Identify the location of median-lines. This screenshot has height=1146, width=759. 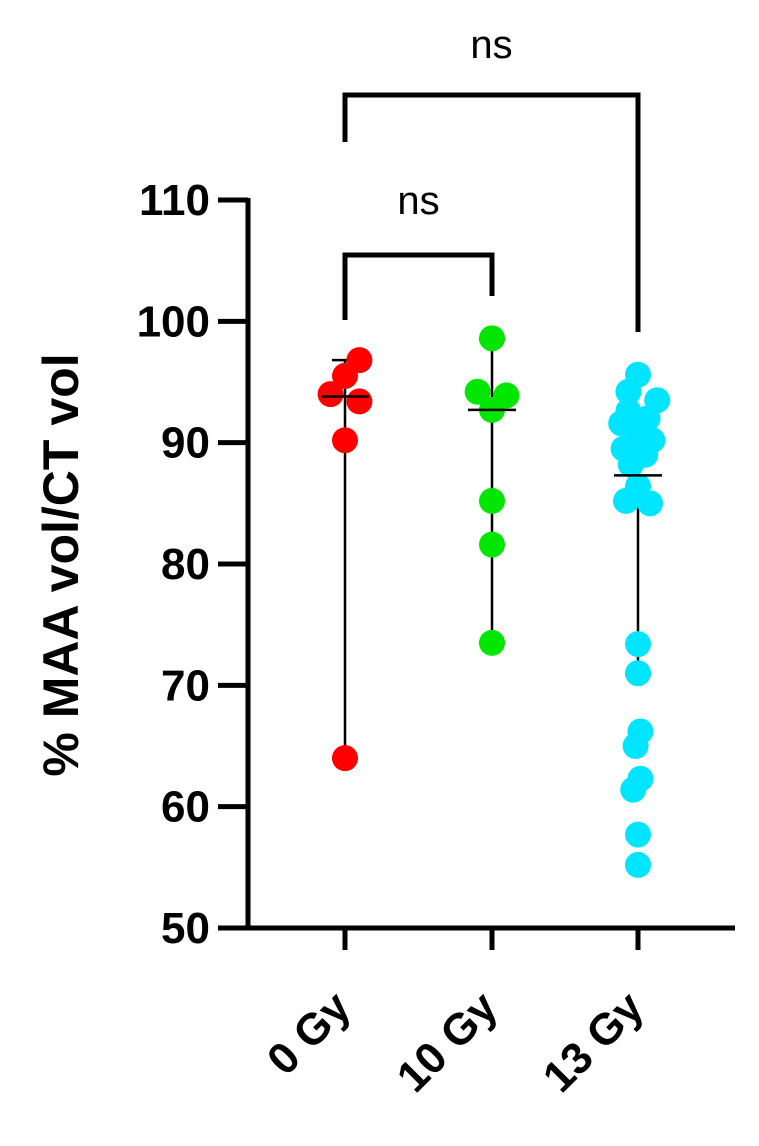
(491, 436).